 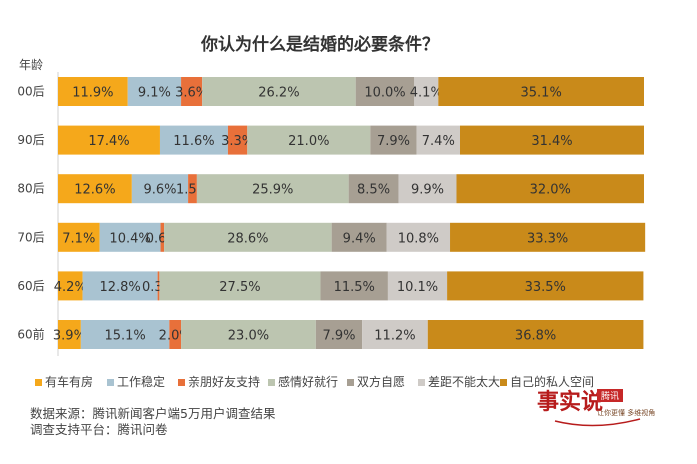 What do you see at coordinates (308, 381) in the screenshot?
I see `legend-label: 感情好就行` at bounding box center [308, 381].